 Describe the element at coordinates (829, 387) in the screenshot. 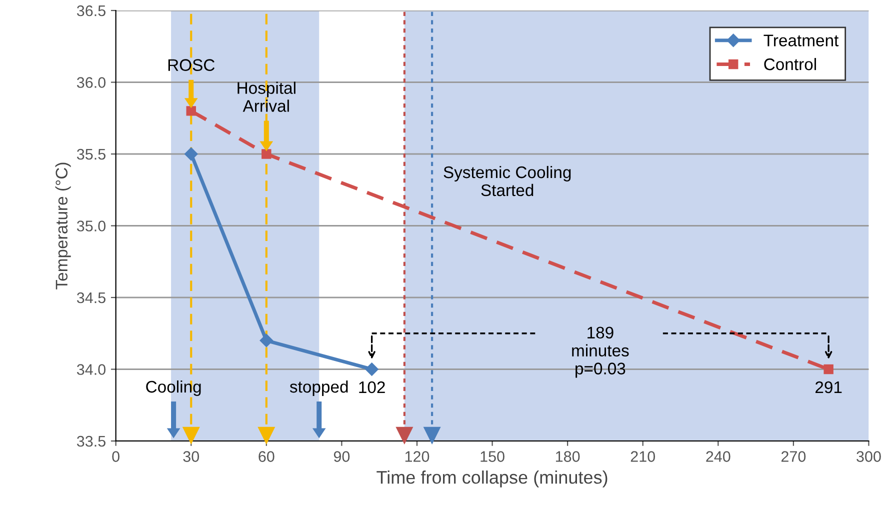

I see `annotation: 291` at that location.